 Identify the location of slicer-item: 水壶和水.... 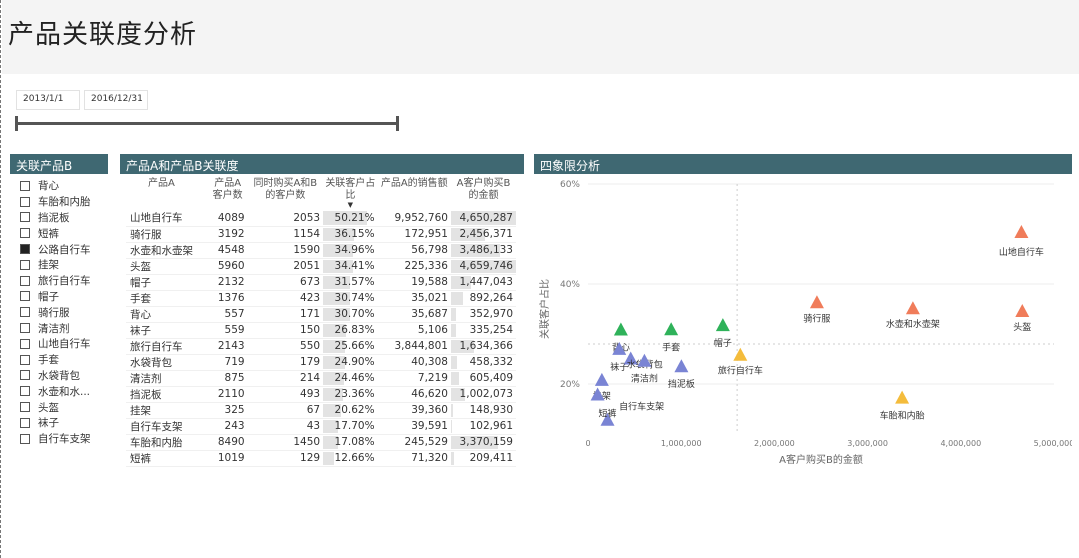
(65, 391).